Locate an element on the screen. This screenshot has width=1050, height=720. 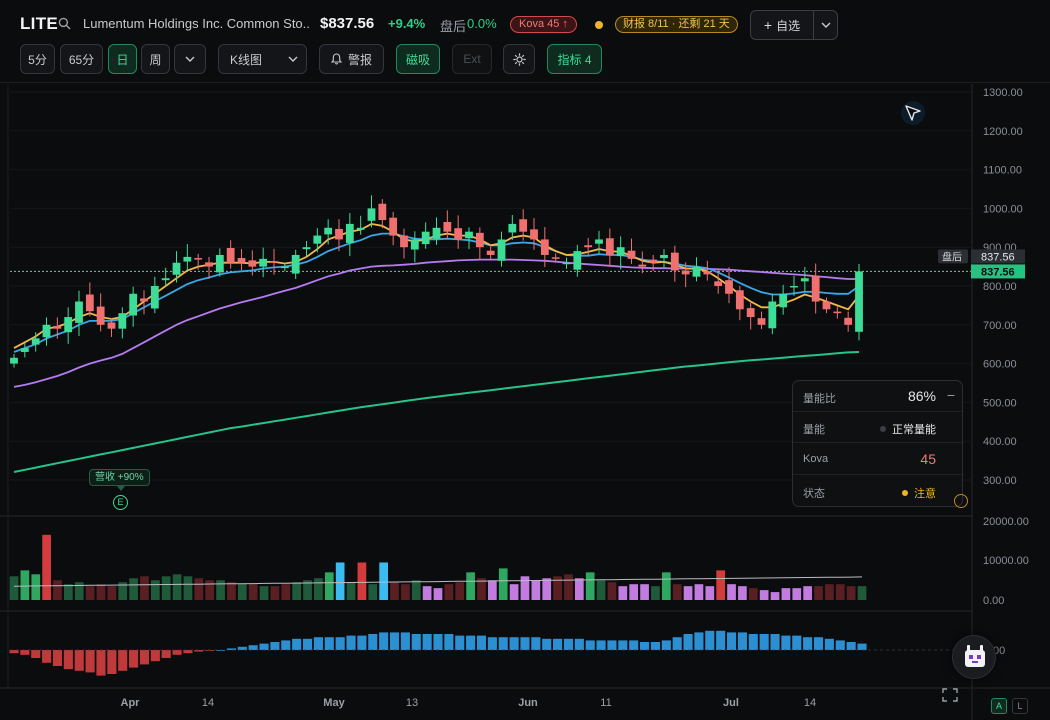
header-divider is located at coordinates (525, 82).